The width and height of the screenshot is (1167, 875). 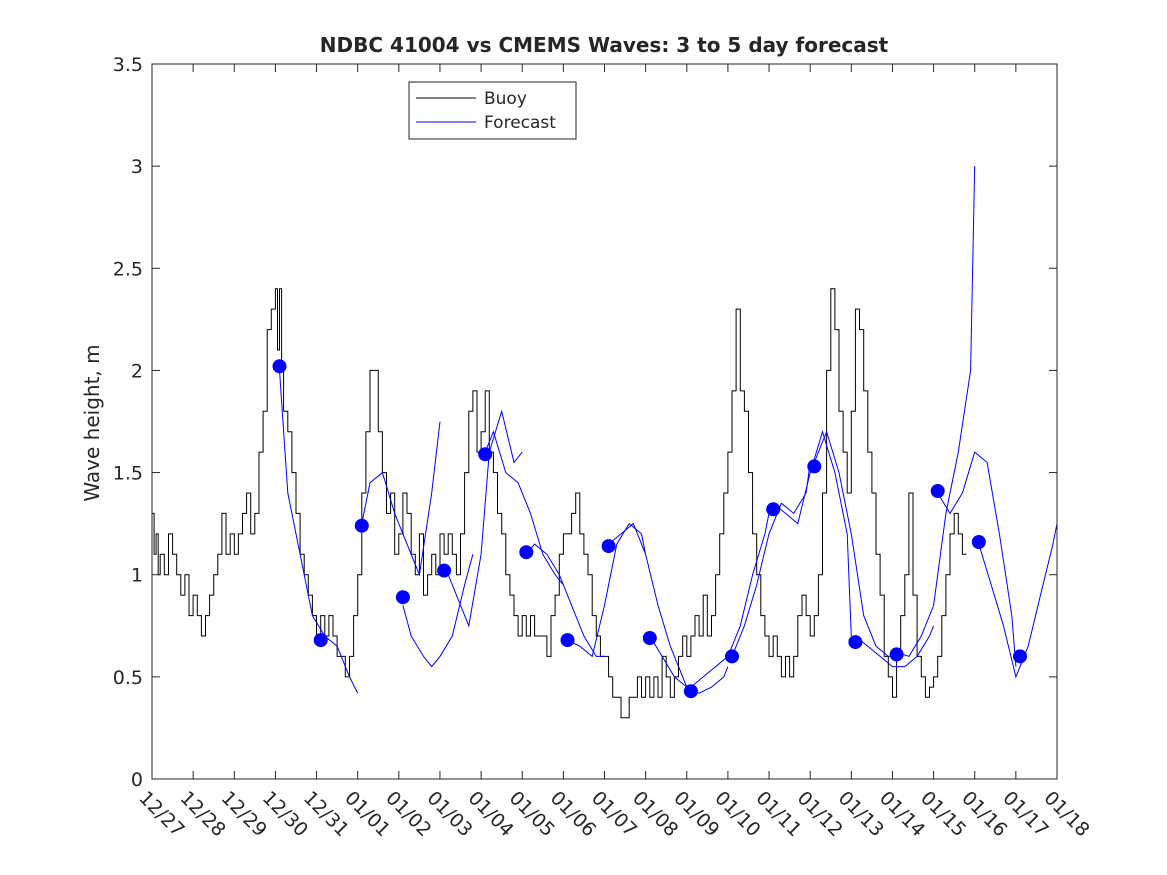 What do you see at coordinates (408, 814) in the screenshot?
I see `x-tick-label: 01/02` at bounding box center [408, 814].